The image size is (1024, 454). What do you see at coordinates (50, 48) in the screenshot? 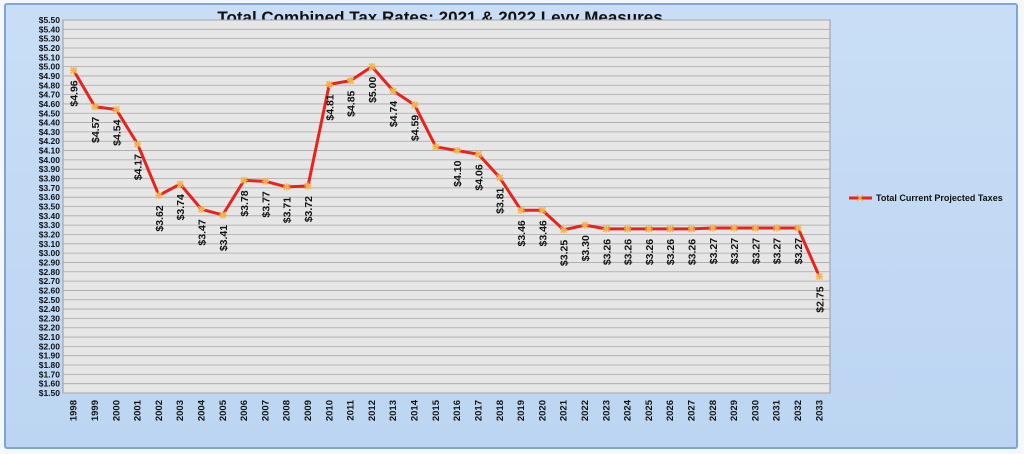
I see `y-tick-label: $5.20` at bounding box center [50, 48].